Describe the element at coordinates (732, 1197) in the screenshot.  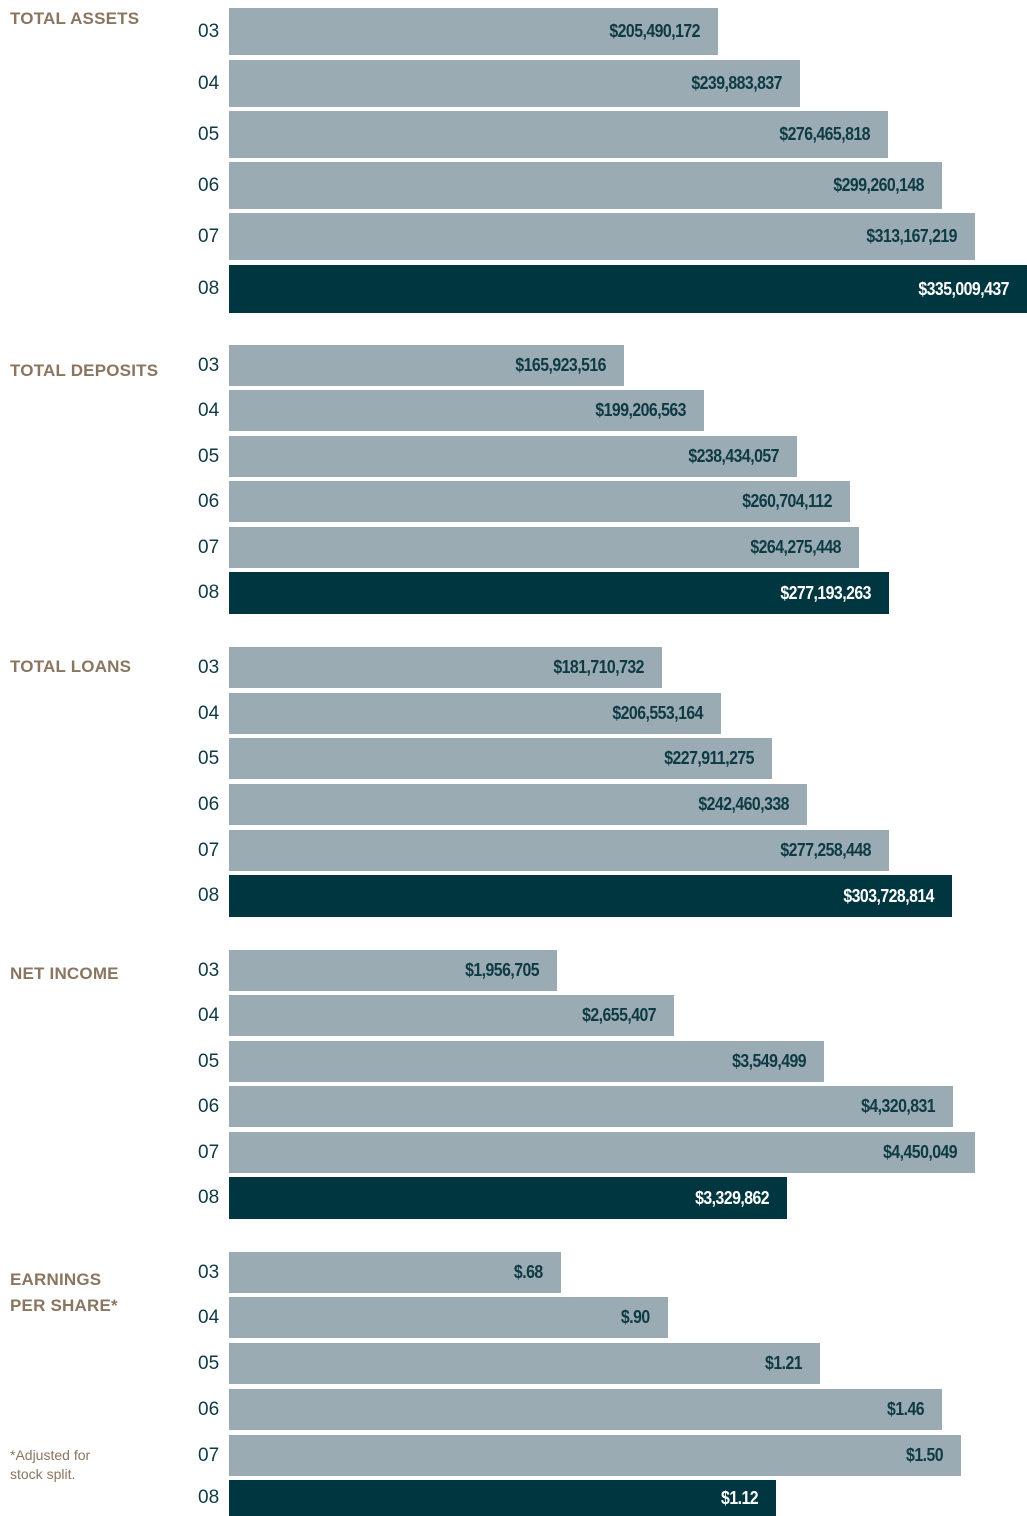
I see `bar-value-label: $3,329,862` at that location.